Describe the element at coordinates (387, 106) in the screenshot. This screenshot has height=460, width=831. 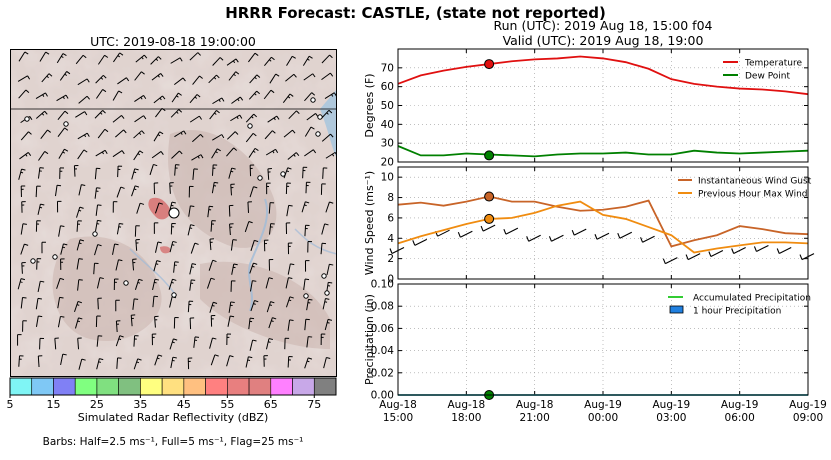
I see `y-tick-label: 50` at that location.